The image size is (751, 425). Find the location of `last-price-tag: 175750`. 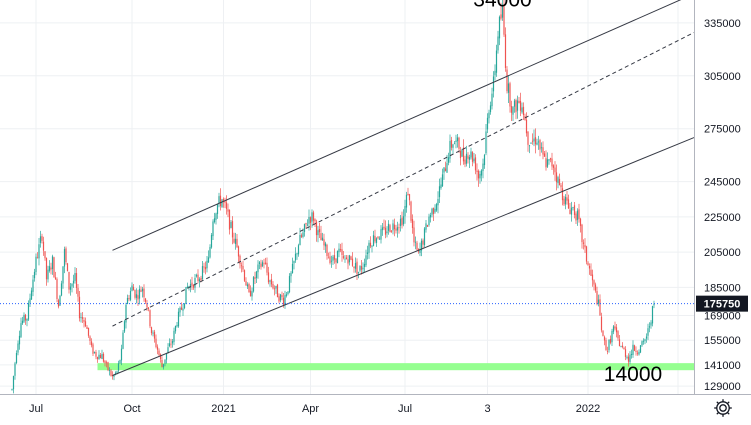

last-price-tag: 175750 is located at coordinates (722, 303).